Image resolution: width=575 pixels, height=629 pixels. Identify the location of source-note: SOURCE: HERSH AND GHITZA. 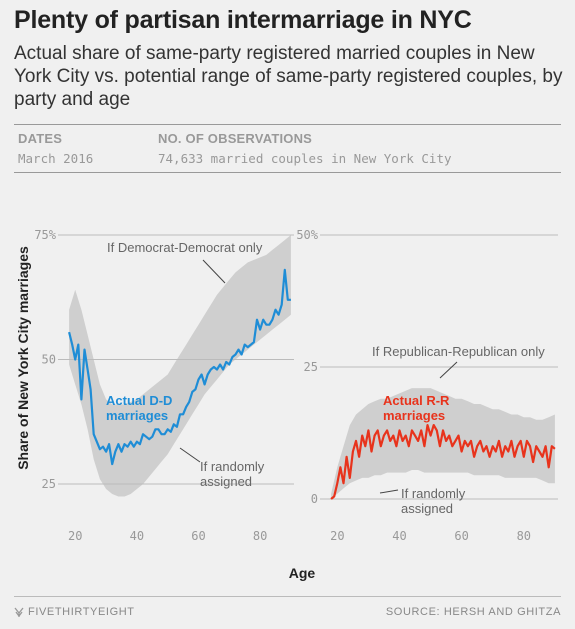
(473, 612).